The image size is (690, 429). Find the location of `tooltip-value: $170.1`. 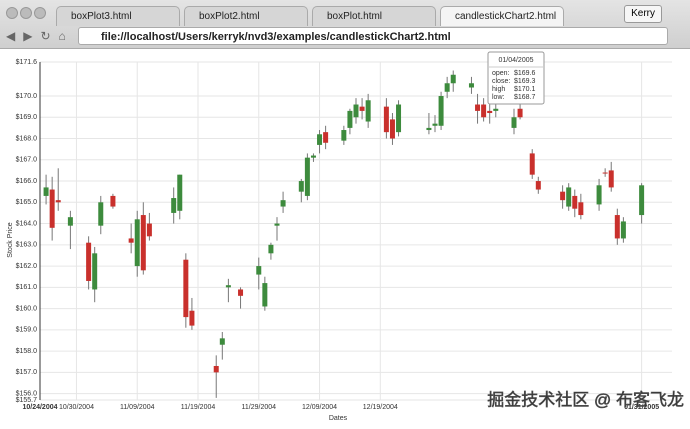

tooltip-value: $170.1 is located at coordinates (525, 89).